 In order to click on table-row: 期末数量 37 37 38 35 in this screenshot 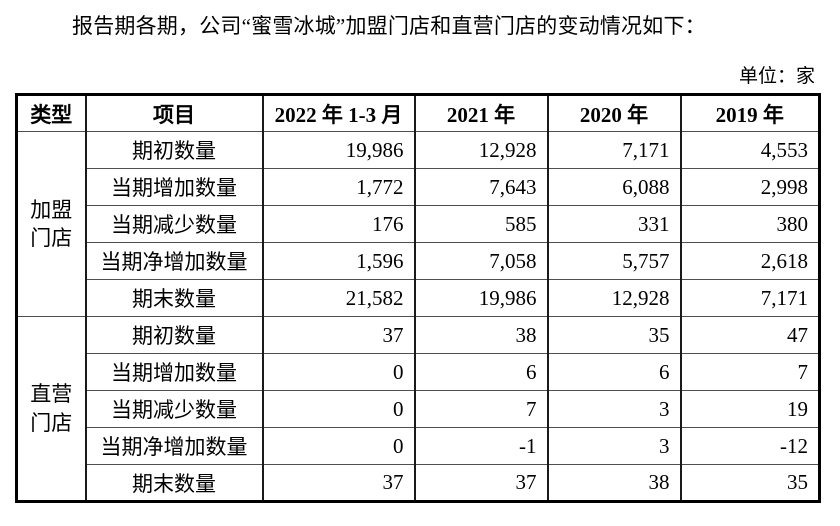, I will do `click(419, 483)`.